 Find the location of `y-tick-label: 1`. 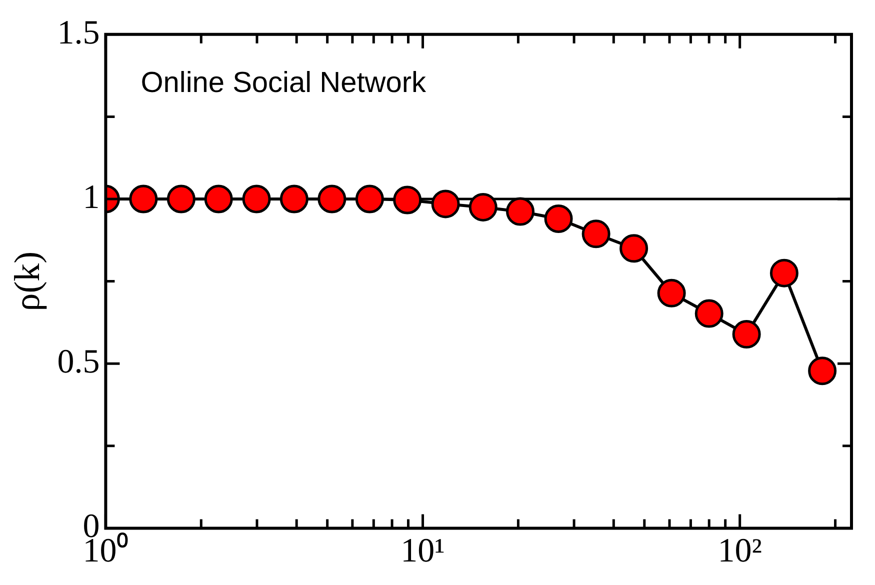

y-tick-label: 1 is located at coordinates (91, 197).